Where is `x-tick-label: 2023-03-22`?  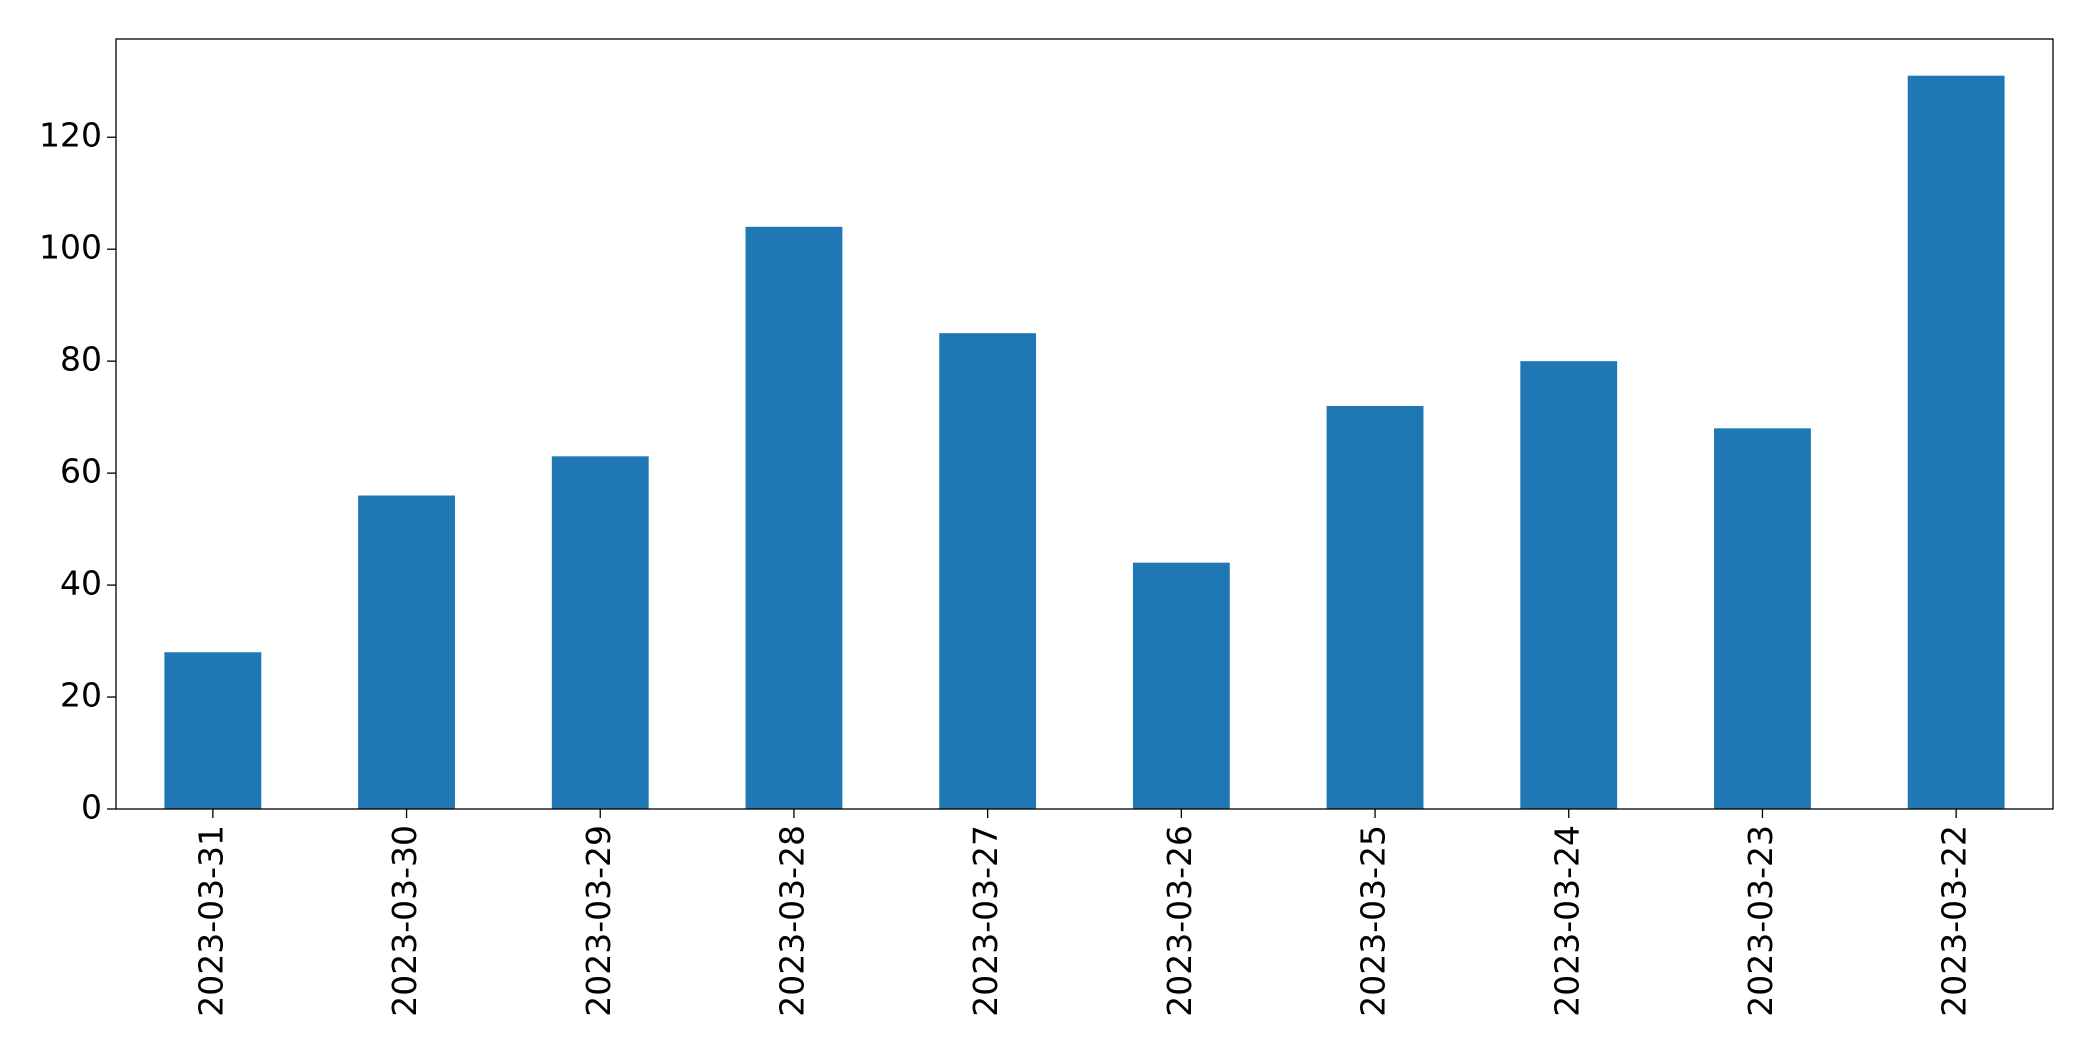
x-tick-label: 2023-03-22 is located at coordinates (1954, 921).